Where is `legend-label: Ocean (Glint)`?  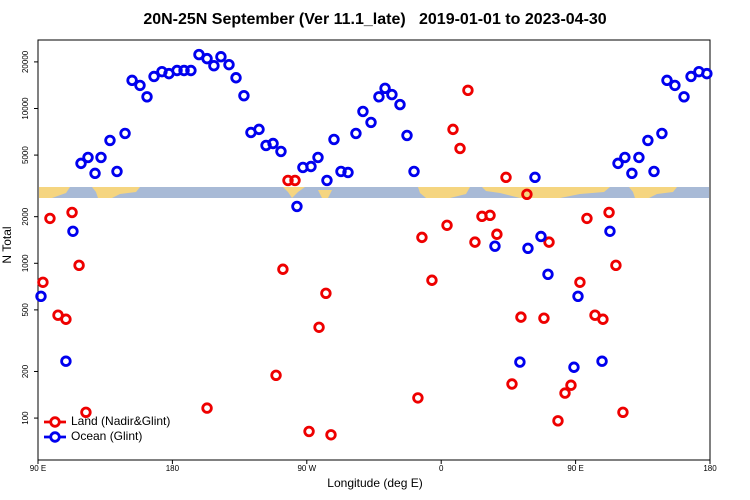
legend-label: Ocean (Glint) is located at coordinates (106, 436).